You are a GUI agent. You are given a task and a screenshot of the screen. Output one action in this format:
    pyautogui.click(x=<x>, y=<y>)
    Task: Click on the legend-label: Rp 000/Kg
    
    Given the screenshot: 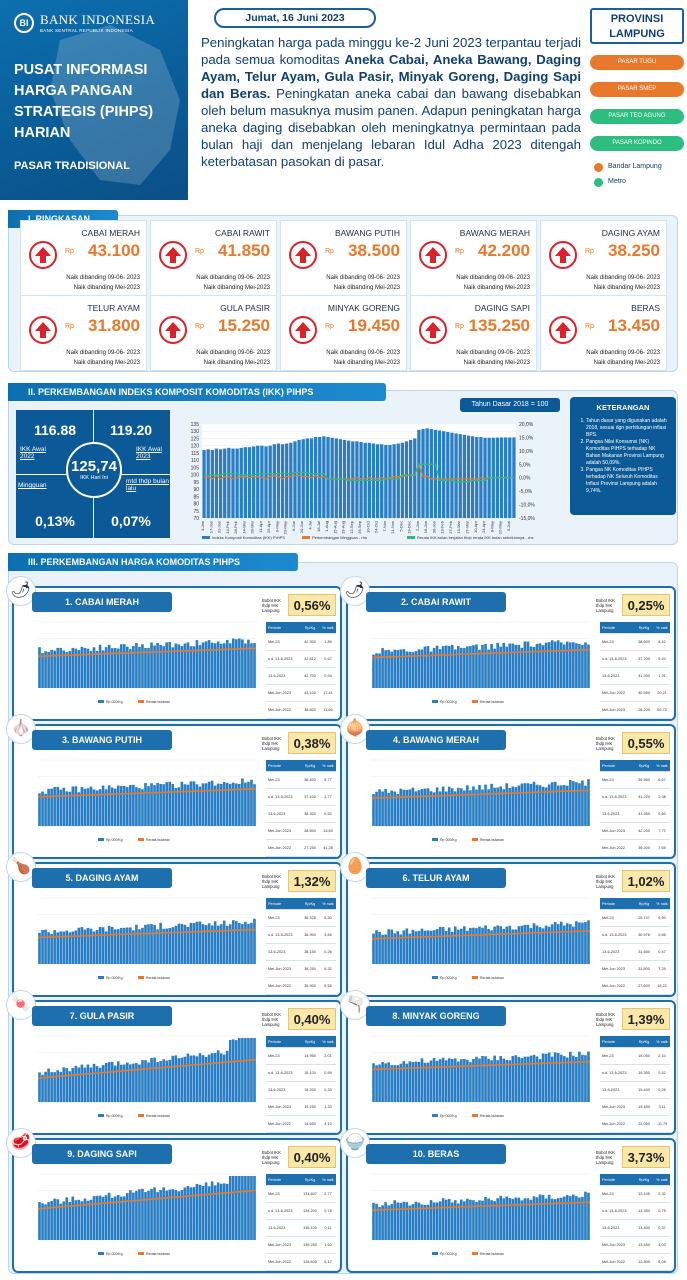 What is the action you would take?
    pyautogui.click(x=114, y=1116)
    